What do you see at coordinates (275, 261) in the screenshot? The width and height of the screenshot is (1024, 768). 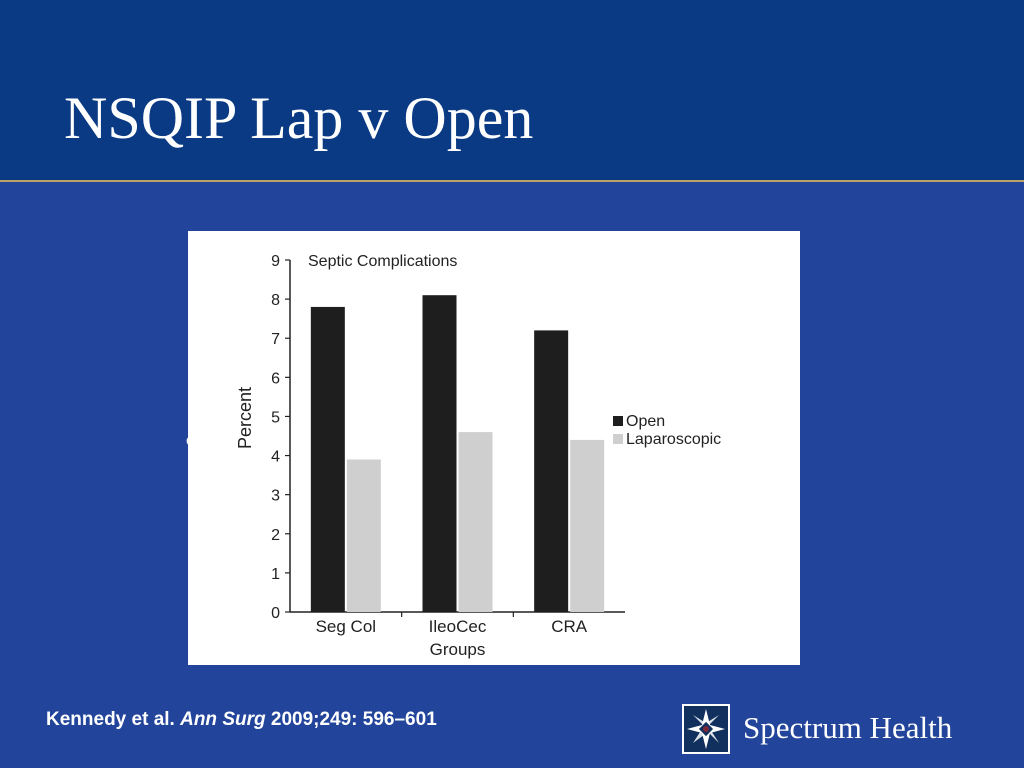 I see `y-tick-label: 9` at bounding box center [275, 261].